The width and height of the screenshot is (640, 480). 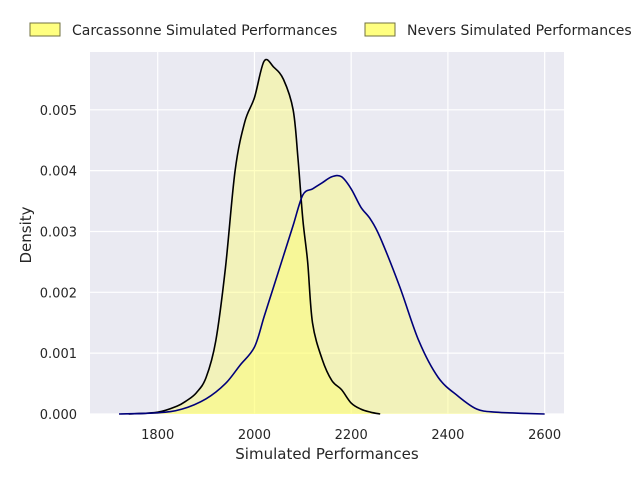 I want to click on legend-label-nevers: Nevers Simulated Performances, so click(x=519, y=31).